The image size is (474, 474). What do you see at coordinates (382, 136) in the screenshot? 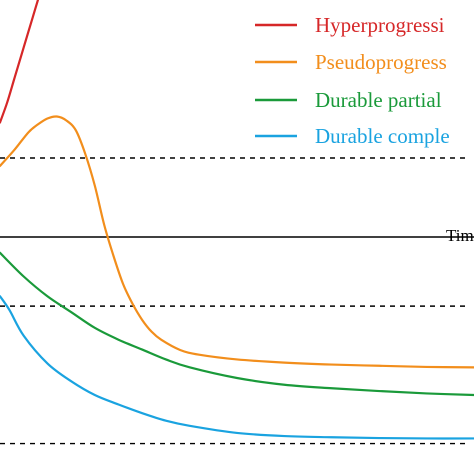
I see `legend-label-3: Durable comple` at bounding box center [382, 136].